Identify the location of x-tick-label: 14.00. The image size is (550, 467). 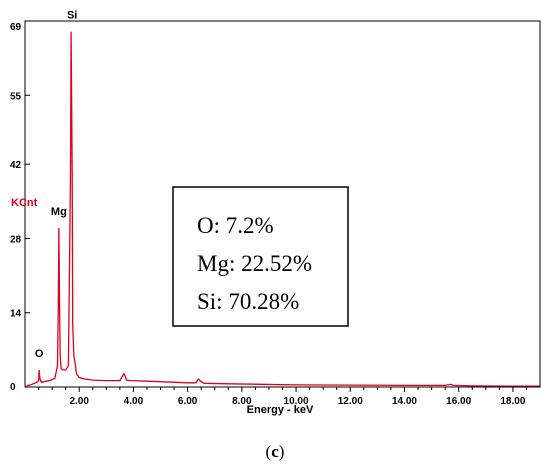
(404, 401).